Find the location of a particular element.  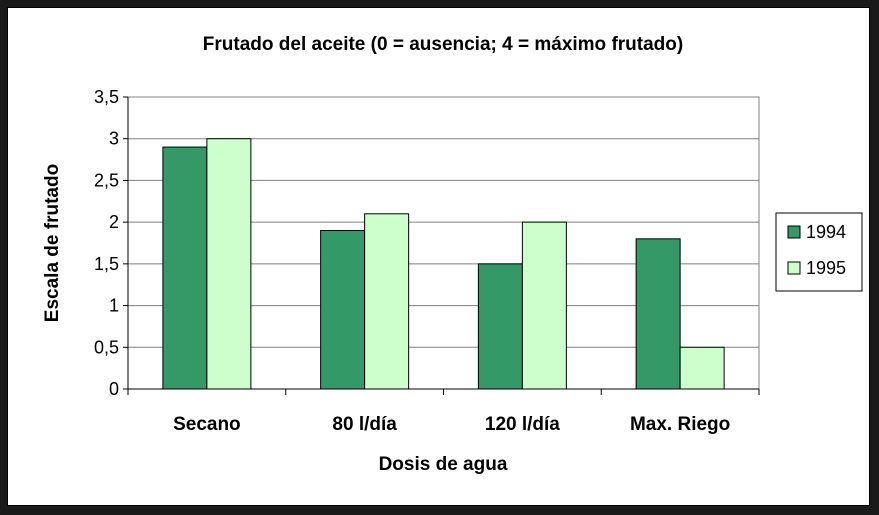

y-tick-label: 2,5 is located at coordinates (106, 180).